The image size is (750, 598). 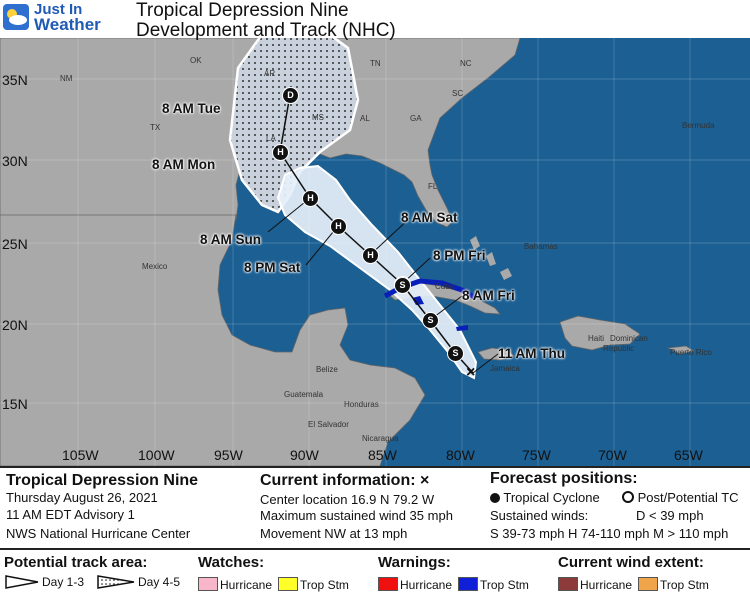 What do you see at coordinates (58, 9) in the screenshot?
I see `logo-line1: Just In` at bounding box center [58, 9].